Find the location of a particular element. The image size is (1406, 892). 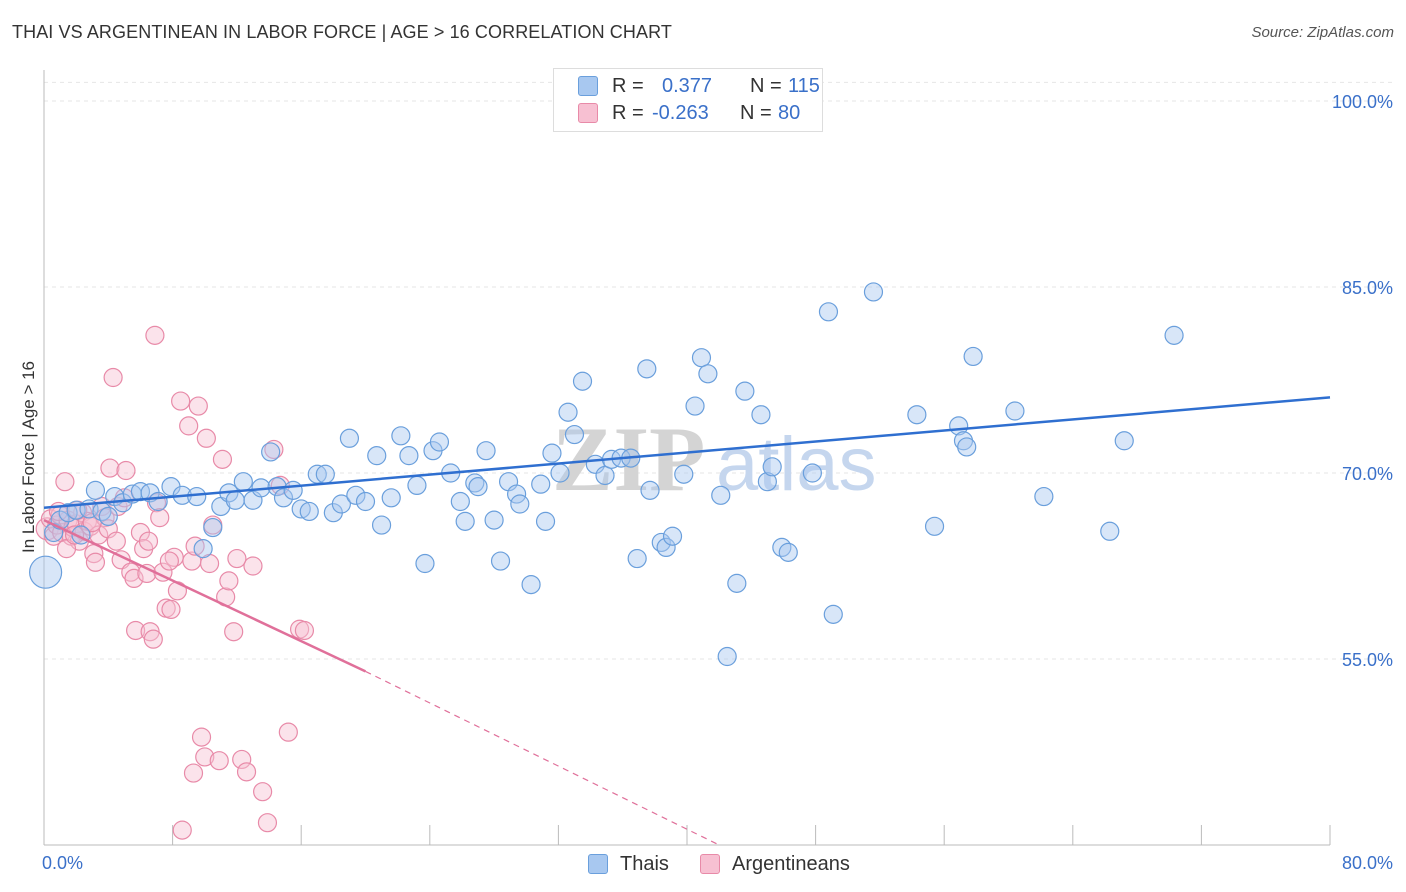

legend-row-argentineans: R = -0.263 N = 80 is located at coordinates (689, 113).